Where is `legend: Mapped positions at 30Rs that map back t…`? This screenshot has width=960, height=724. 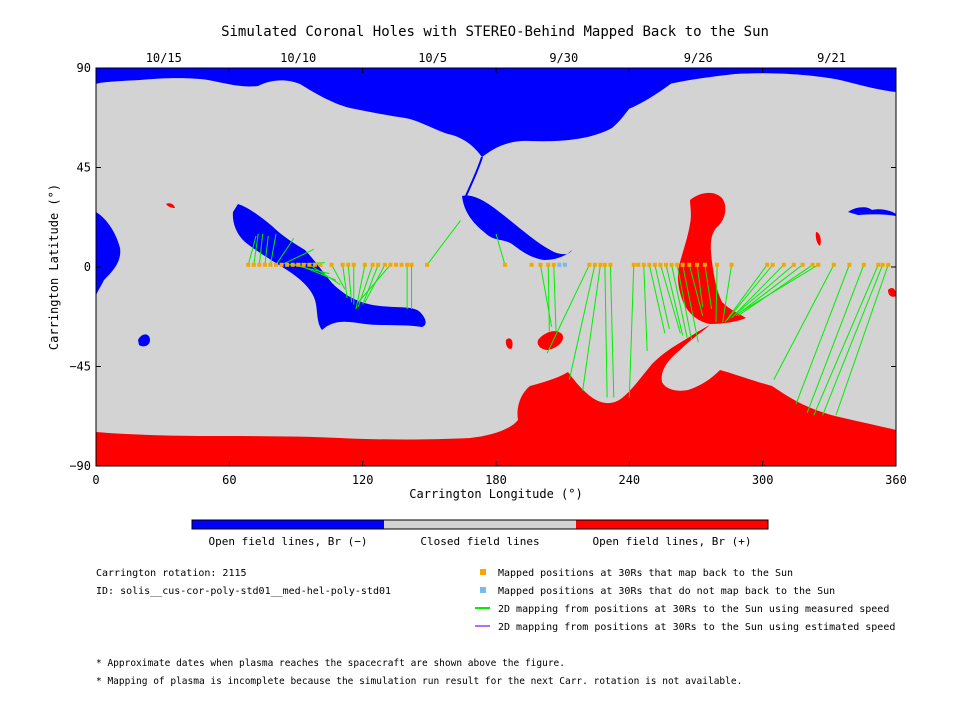
legend: Mapped positions at 30Rs that map back t… is located at coordinates (685, 600).